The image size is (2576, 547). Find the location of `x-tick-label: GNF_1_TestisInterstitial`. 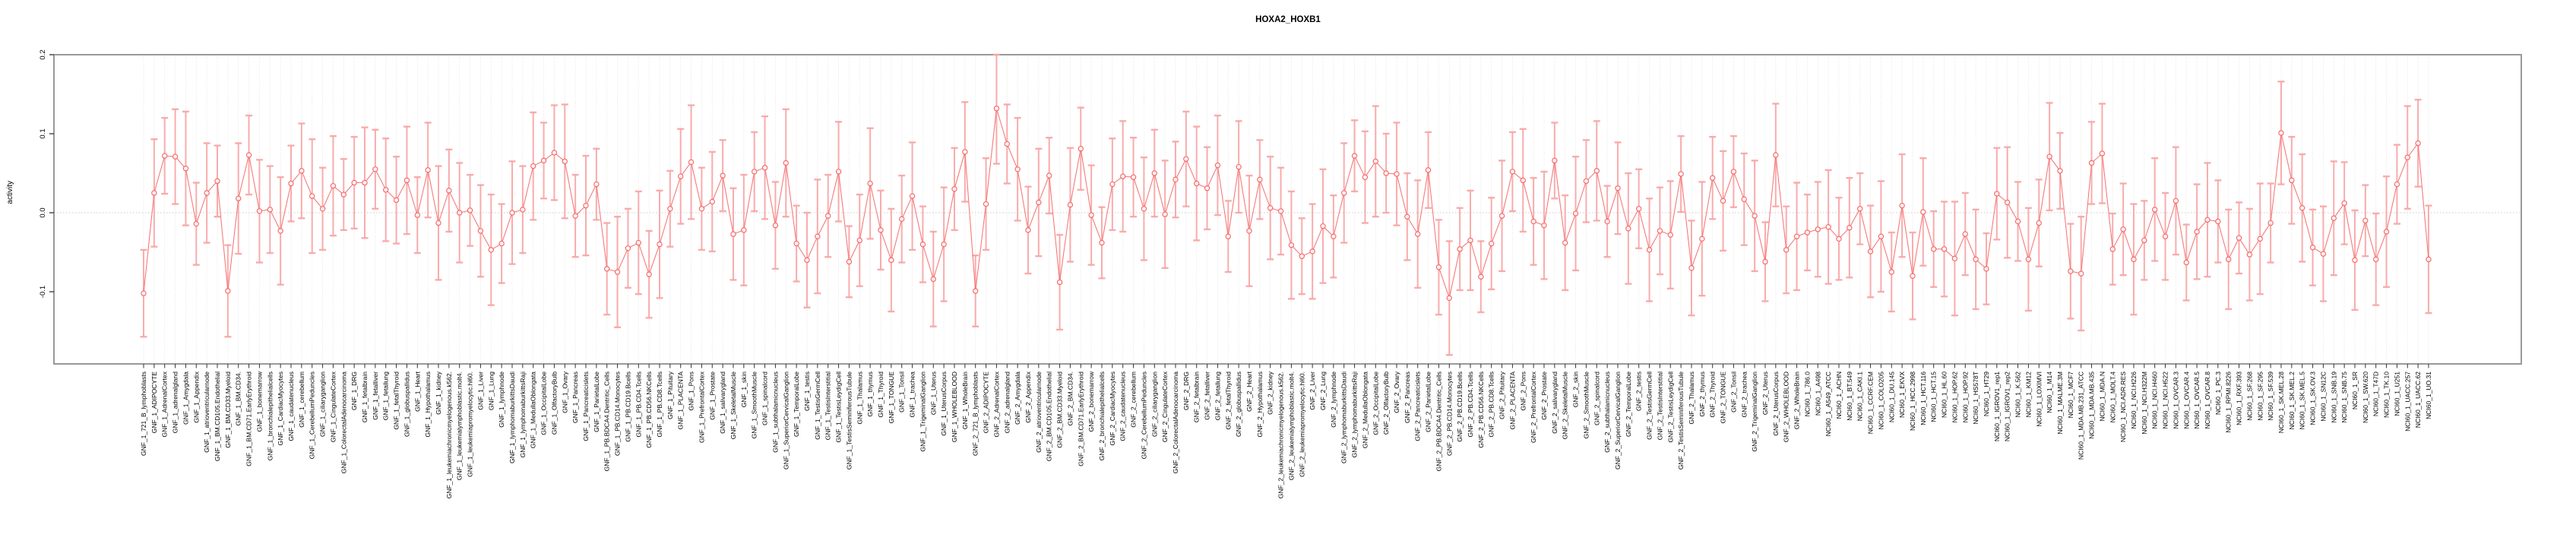

x-tick-label: GNF_1_TestisInterstitial is located at coordinates (828, 406).